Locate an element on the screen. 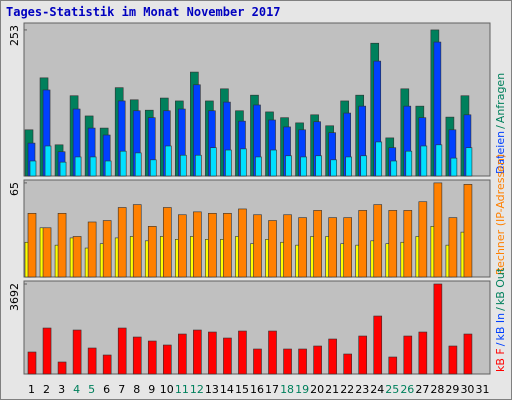 The image size is (512, 400). x-tick-label: 21 is located at coordinates (332, 389).